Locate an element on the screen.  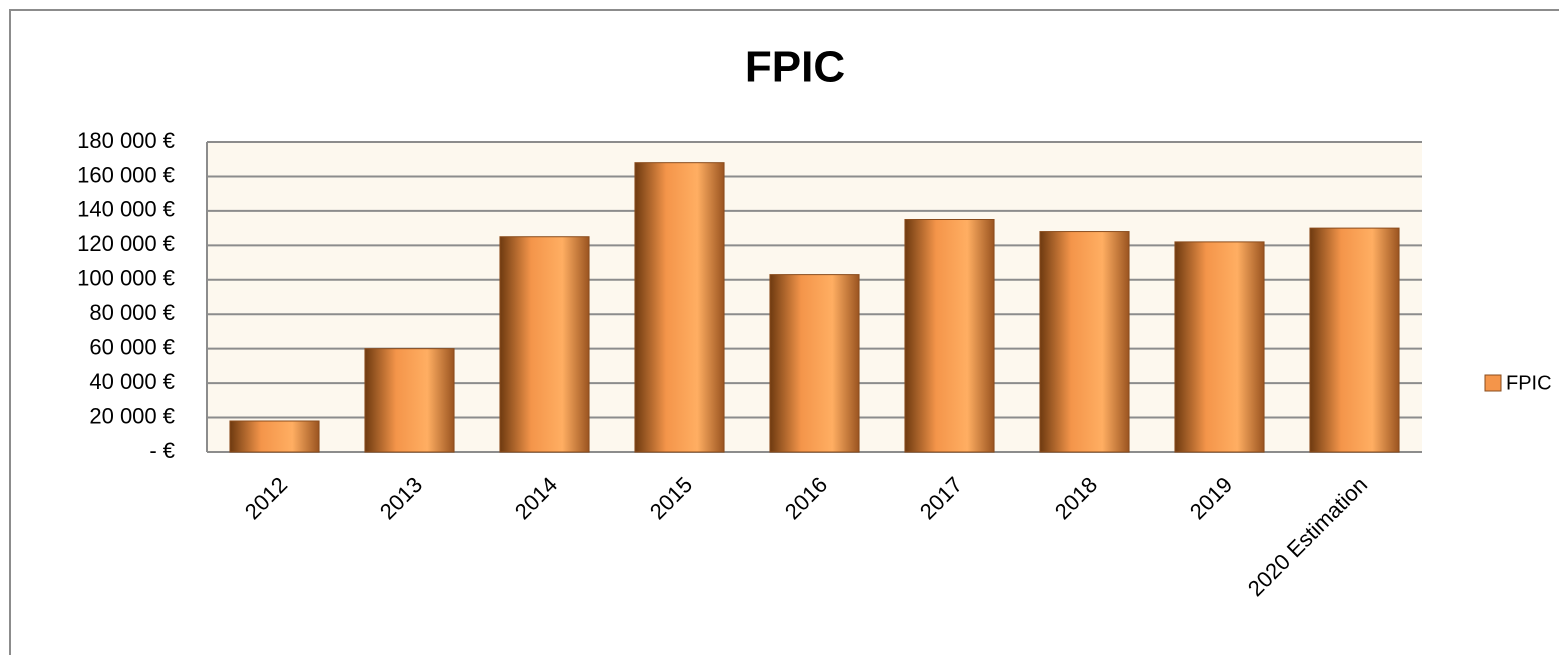
y-tick-label: 180 000 € is located at coordinates (126, 140).